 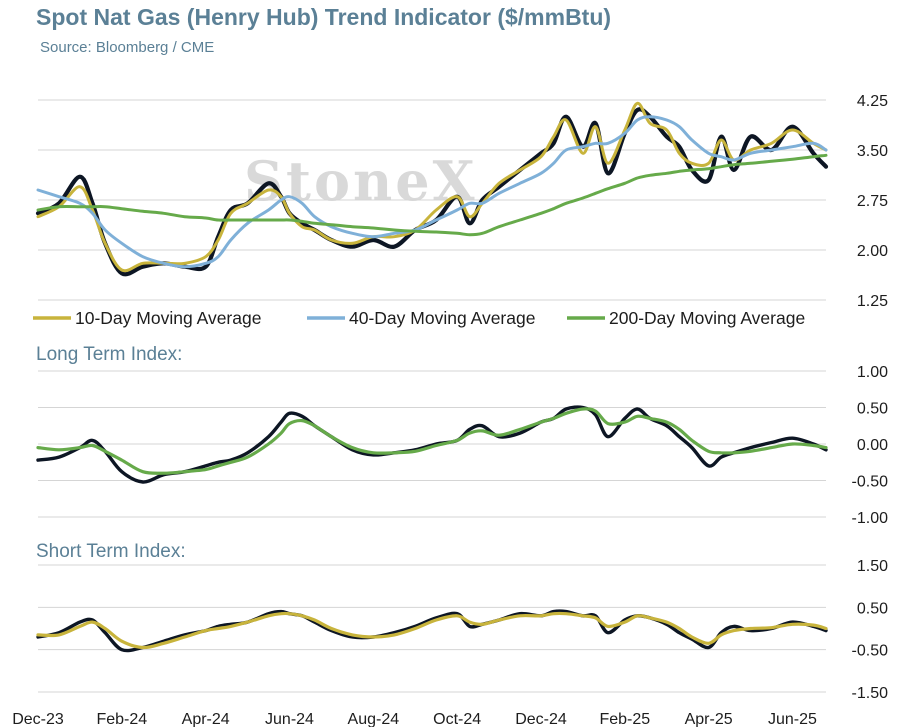 I want to click on x-tick-label: Feb-24, so click(x=121, y=719).